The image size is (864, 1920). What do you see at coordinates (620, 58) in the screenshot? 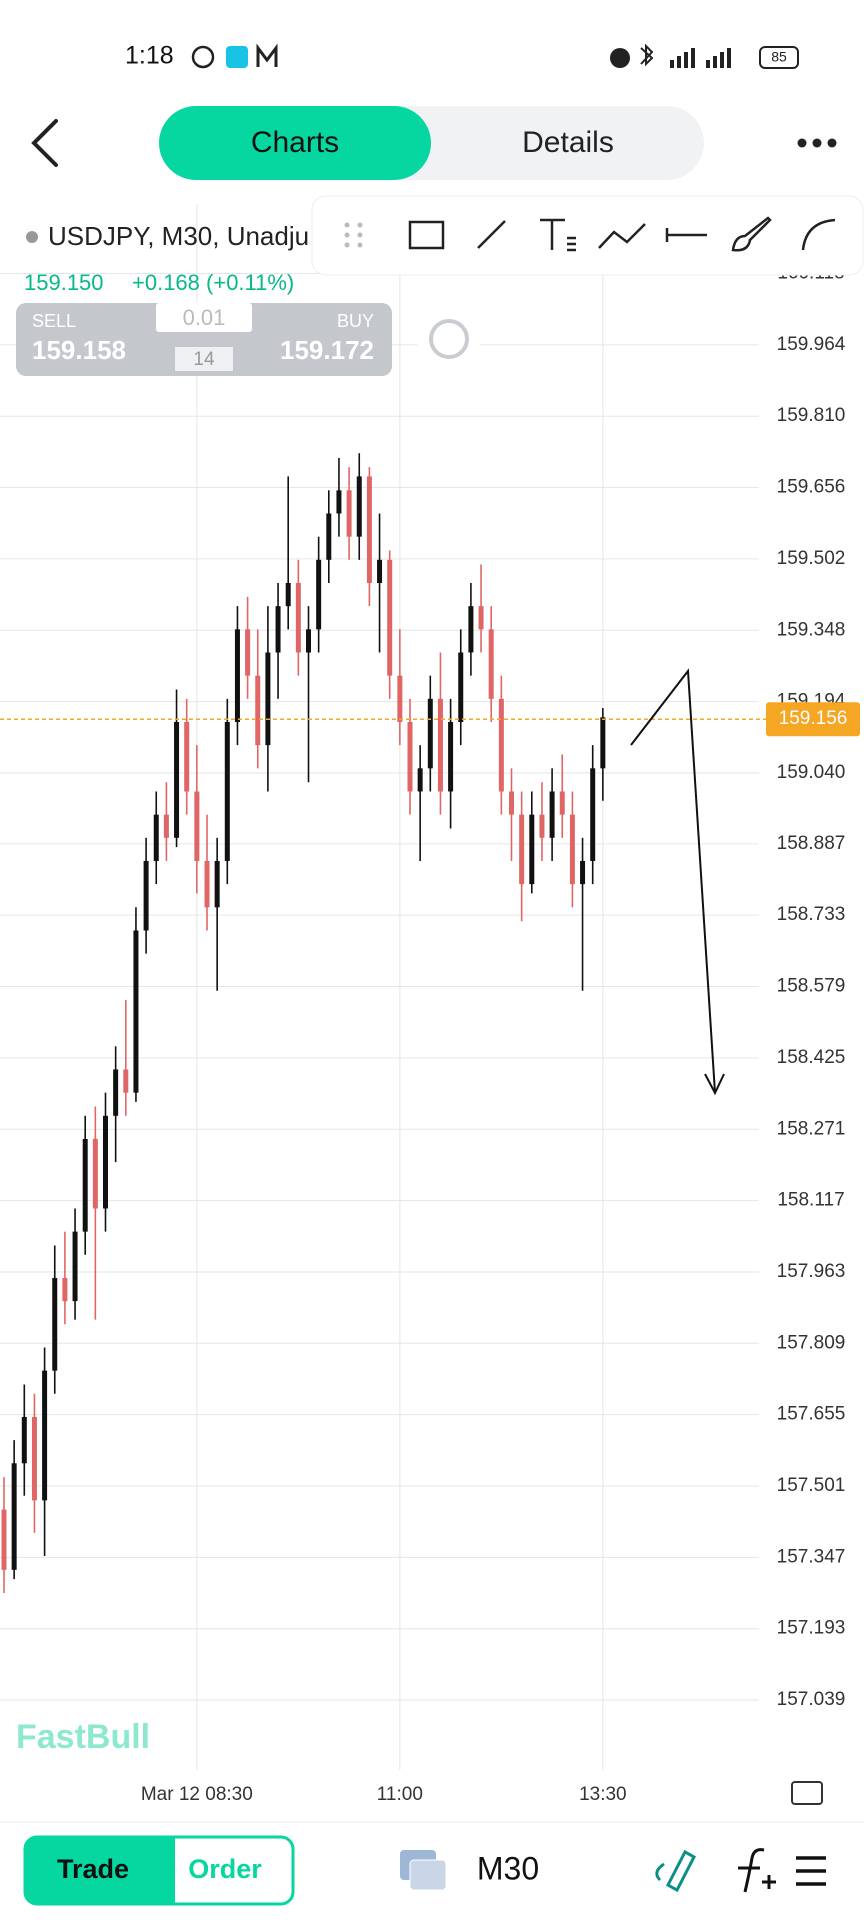
I see `alarm-icon` at bounding box center [620, 58].